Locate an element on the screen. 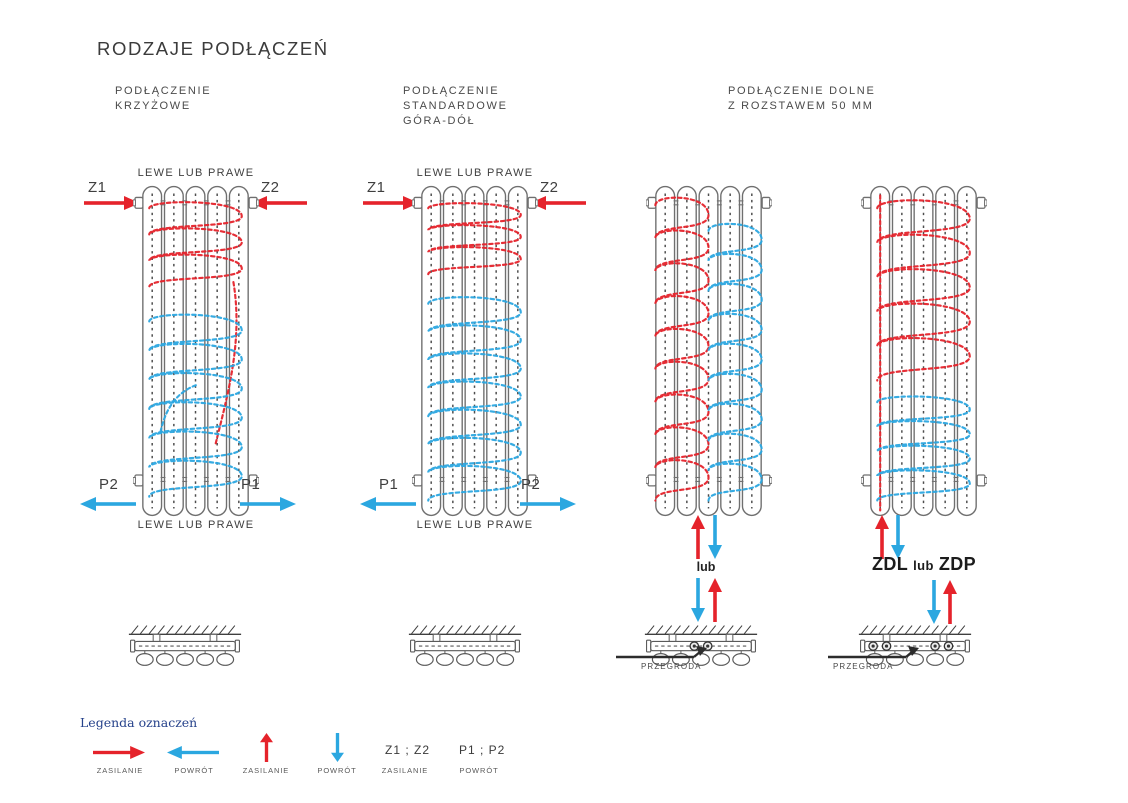 This screenshot has width=1128, height=803. d3-or-label: lub is located at coordinates (706, 567).